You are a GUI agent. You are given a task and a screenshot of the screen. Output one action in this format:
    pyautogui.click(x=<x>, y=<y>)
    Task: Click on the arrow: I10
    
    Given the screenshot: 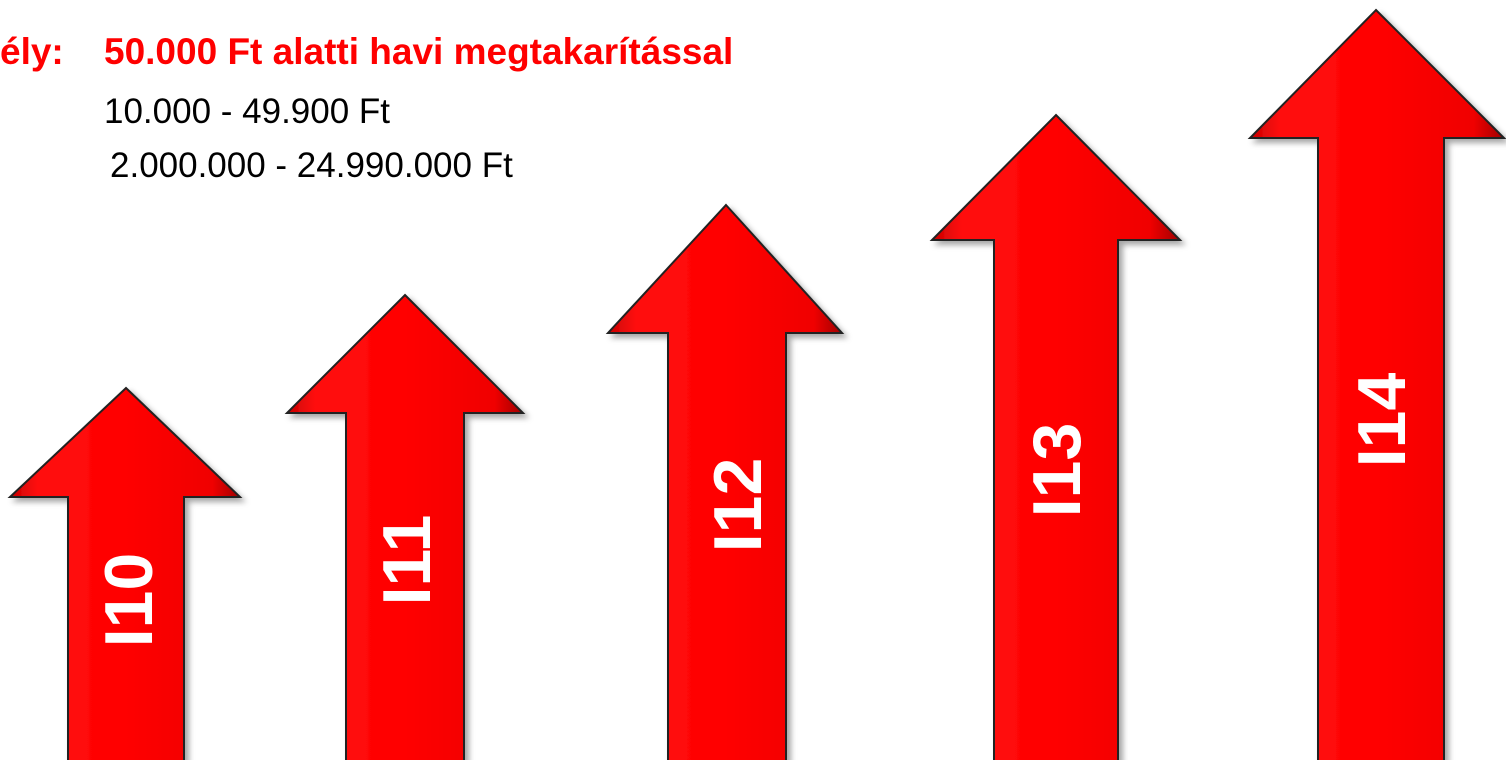 What is the action you would take?
    pyautogui.click(x=125, y=573)
    